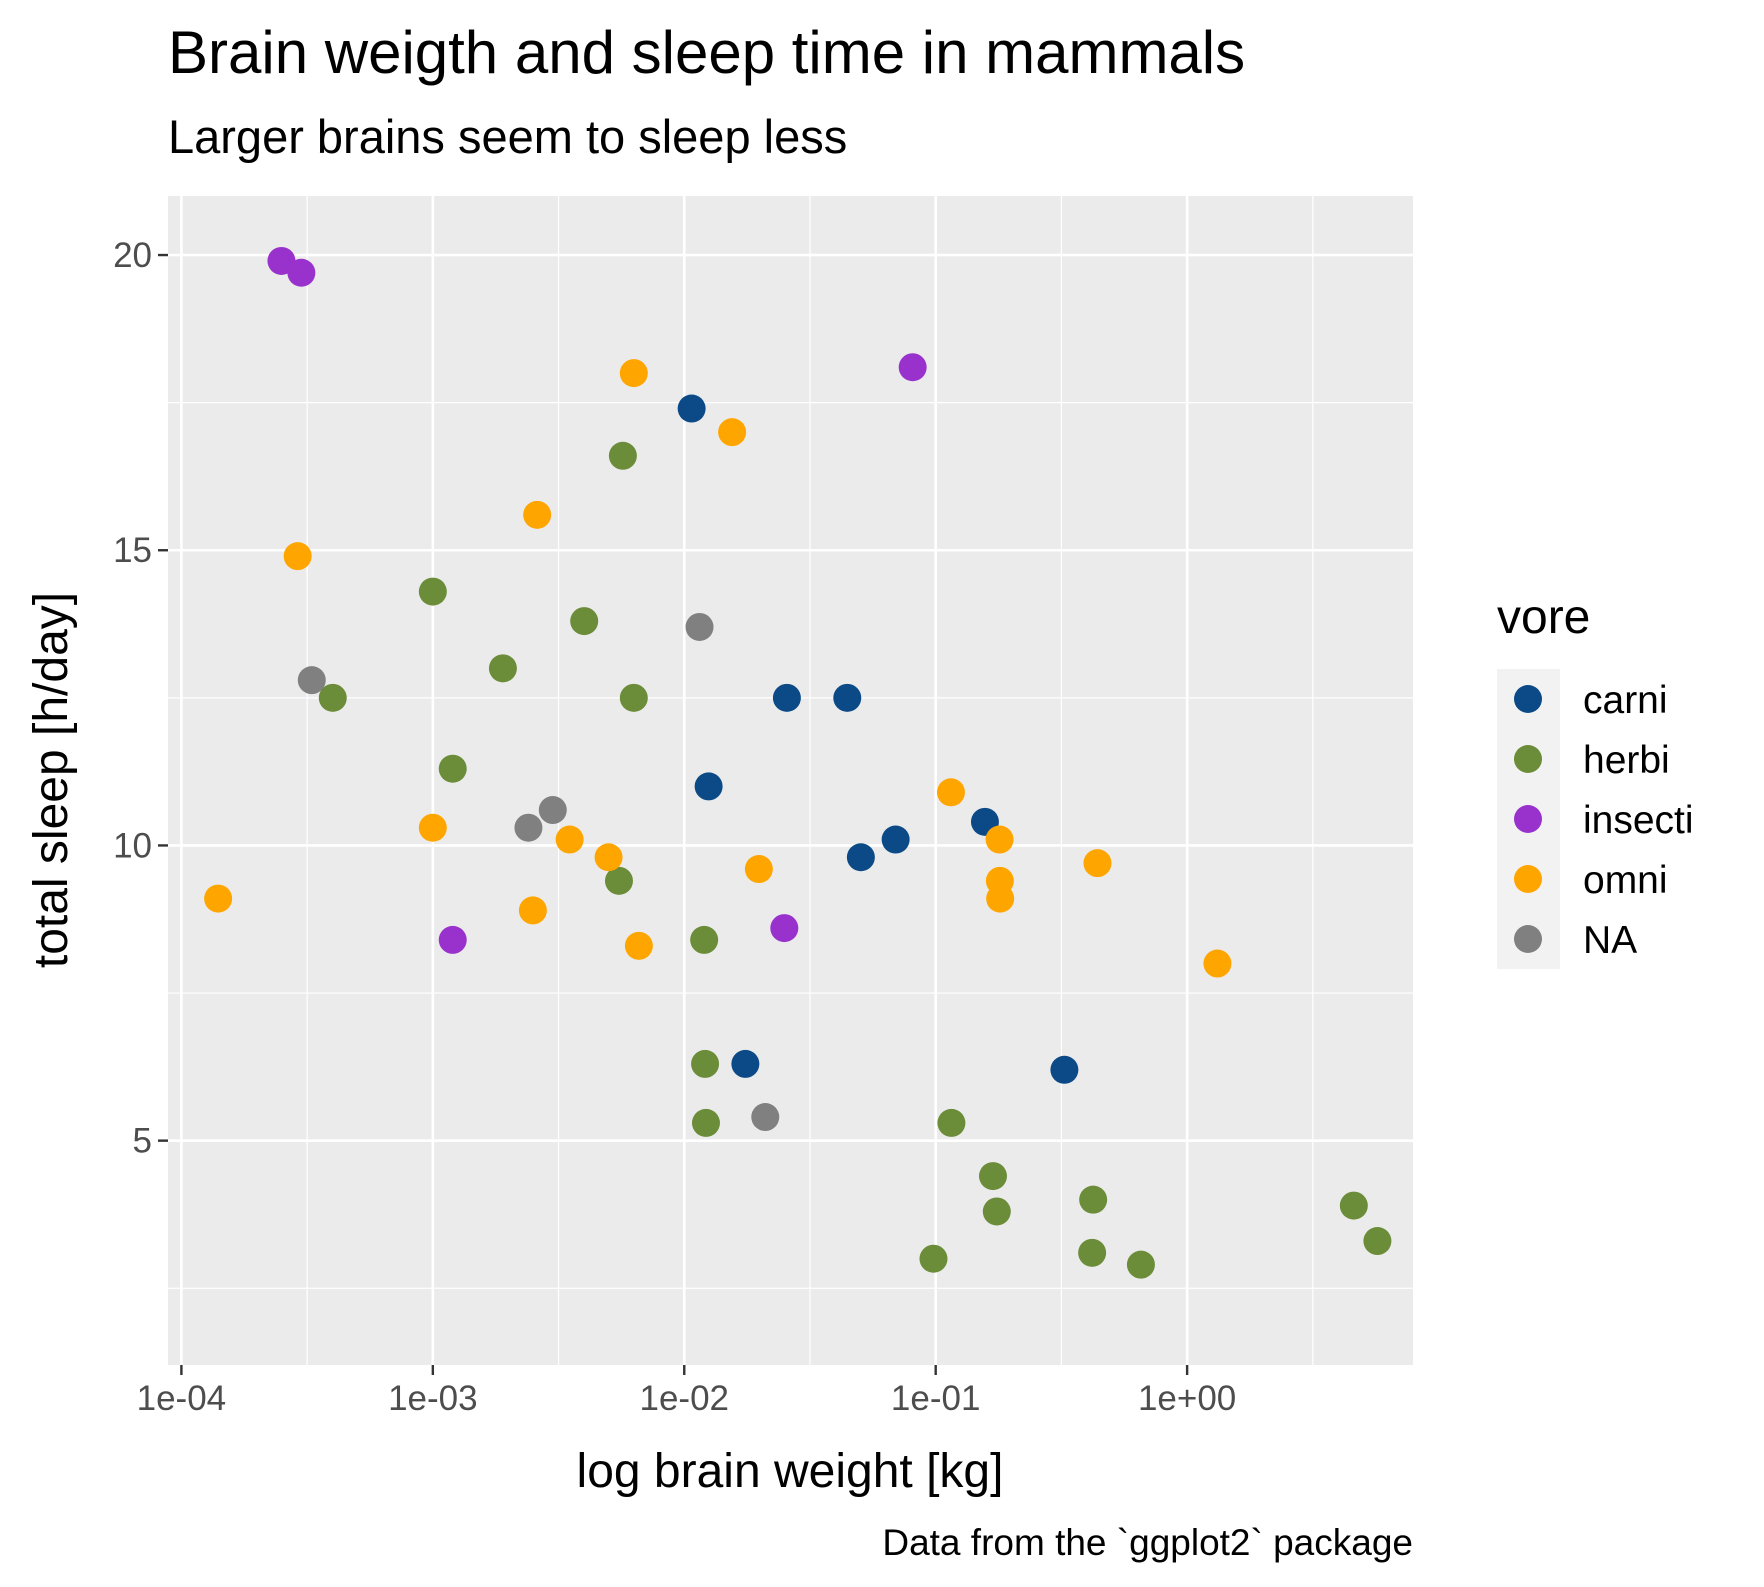 Image resolution: width=1764 pixels, height=1587 pixels. Describe the element at coordinates (433, 1398) in the screenshot. I see `x-tick-label: 1e-03` at that location.